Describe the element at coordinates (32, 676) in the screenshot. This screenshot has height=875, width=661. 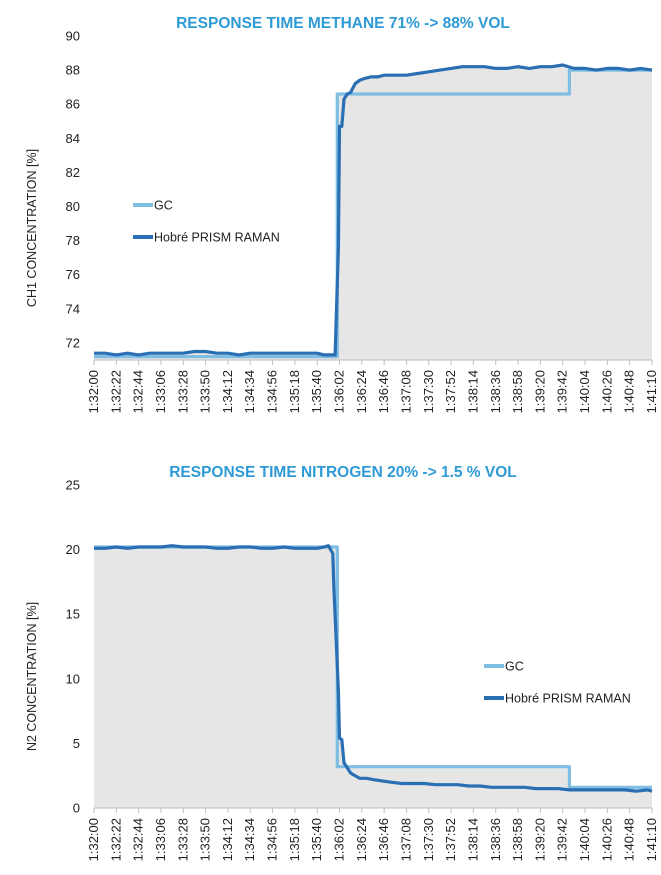
I see `y-axis-label: N2 CONCENTRATION [%]` at that location.